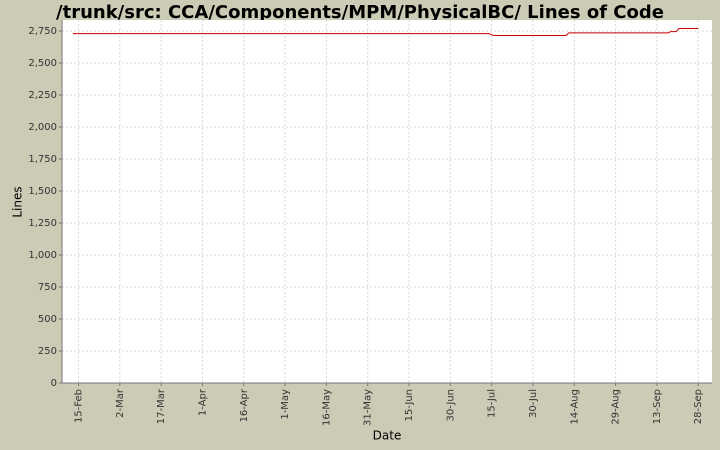 The width and height of the screenshot is (720, 450). What do you see at coordinates (42, 191) in the screenshot?
I see `y-tick-label: 1,500` at bounding box center [42, 191].